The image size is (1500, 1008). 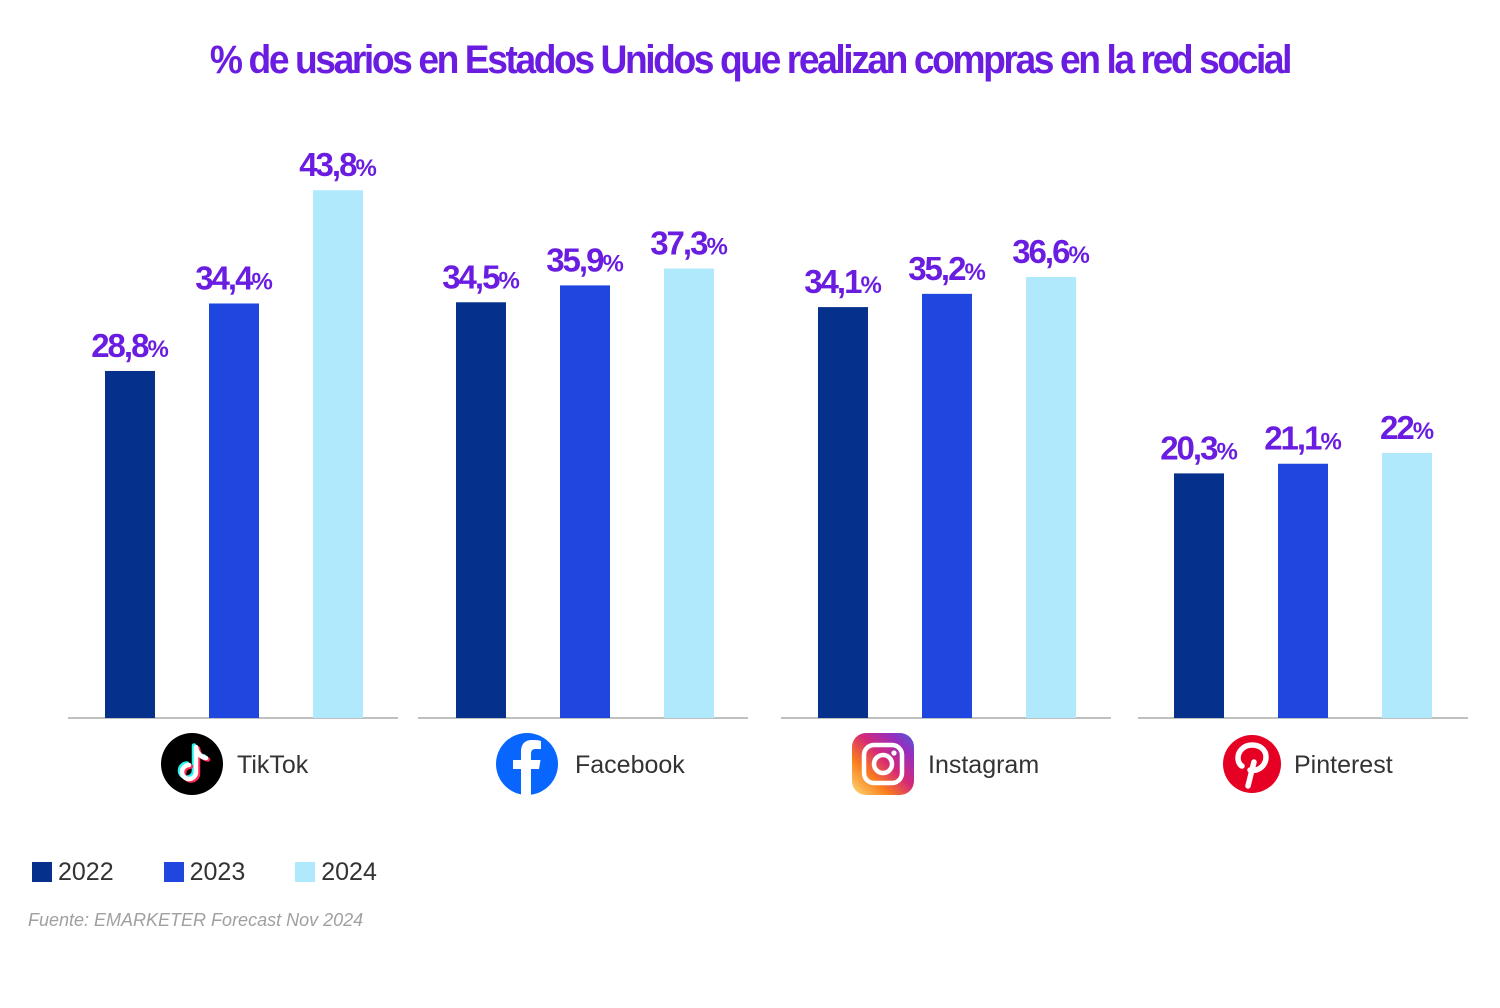 What do you see at coordinates (689, 243) in the screenshot?
I see `value-label: 37,3%` at bounding box center [689, 243].